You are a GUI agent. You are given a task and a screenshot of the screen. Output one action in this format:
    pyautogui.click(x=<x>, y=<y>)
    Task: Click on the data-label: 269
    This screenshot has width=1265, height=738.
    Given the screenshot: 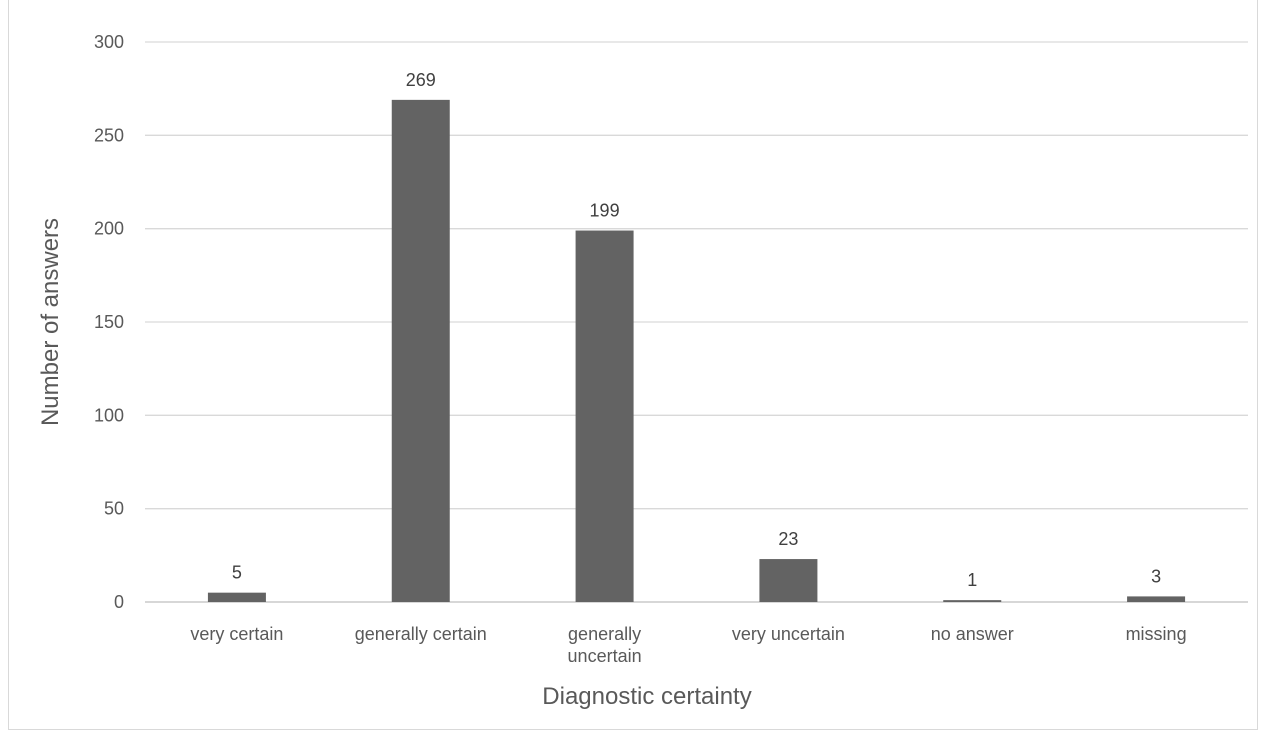 What is the action you would take?
    pyautogui.click(x=421, y=80)
    